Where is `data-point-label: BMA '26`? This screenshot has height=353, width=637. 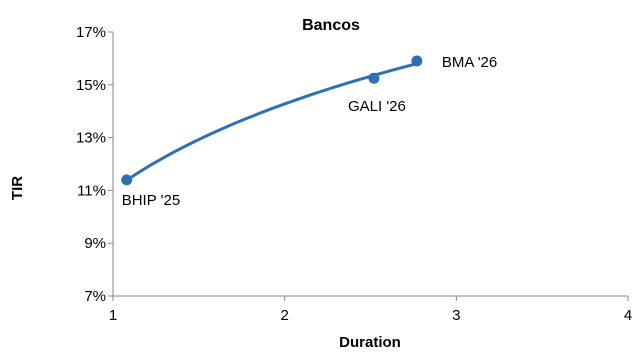 data-point-label: BMA '26 is located at coordinates (469, 62).